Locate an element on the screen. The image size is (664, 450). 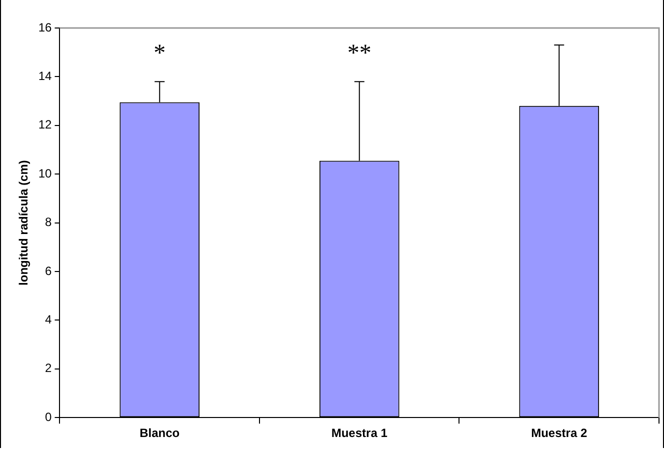
y-tick-label: 0 is located at coordinates (48, 417).